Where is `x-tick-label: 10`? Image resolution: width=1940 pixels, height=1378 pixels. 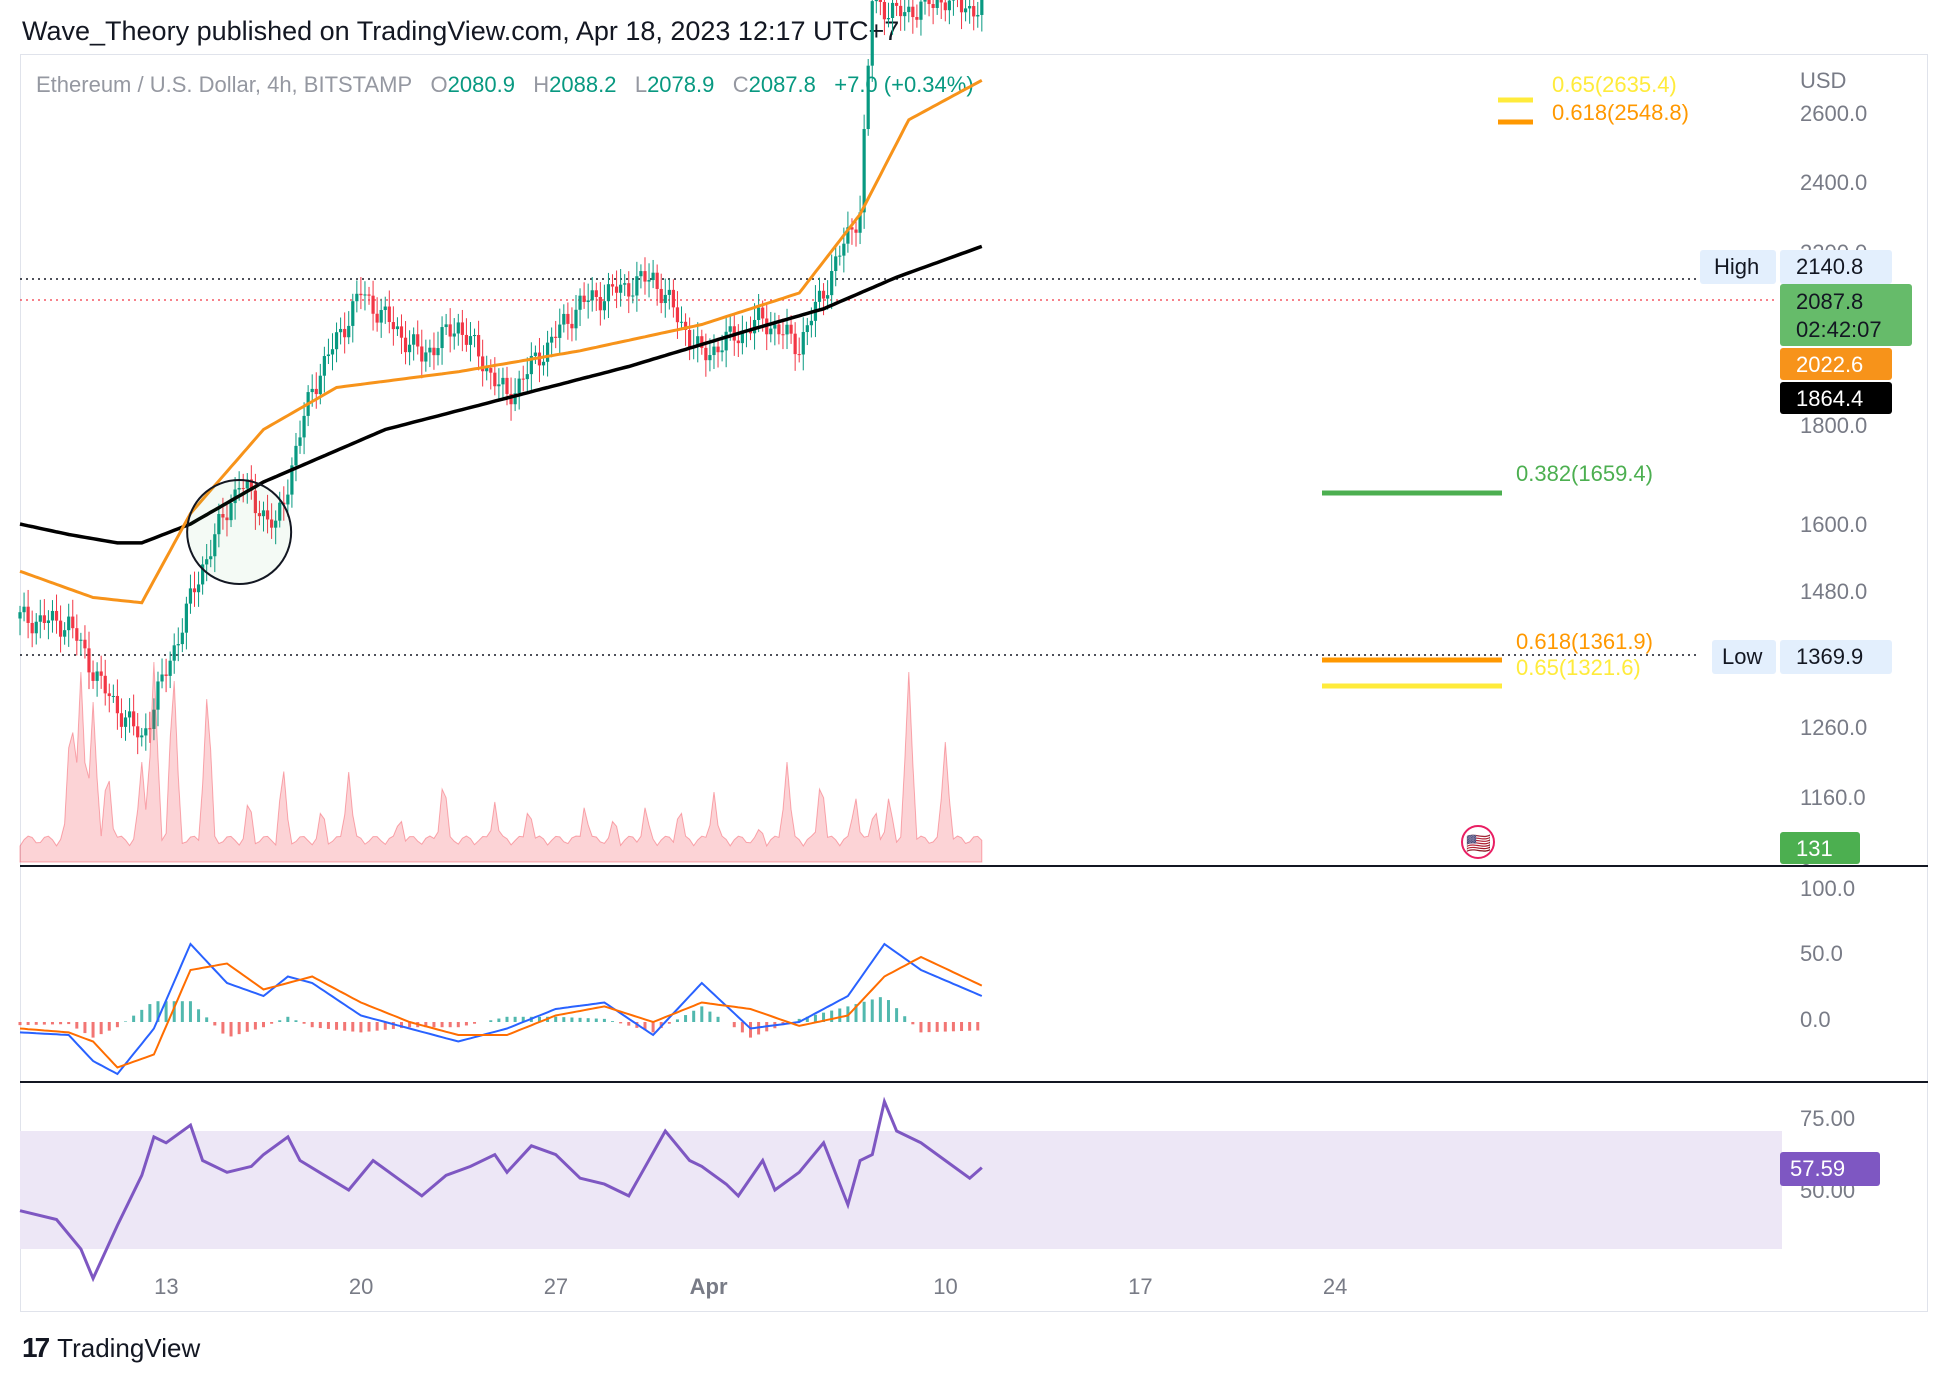 x-tick-label: 10 is located at coordinates (945, 1286).